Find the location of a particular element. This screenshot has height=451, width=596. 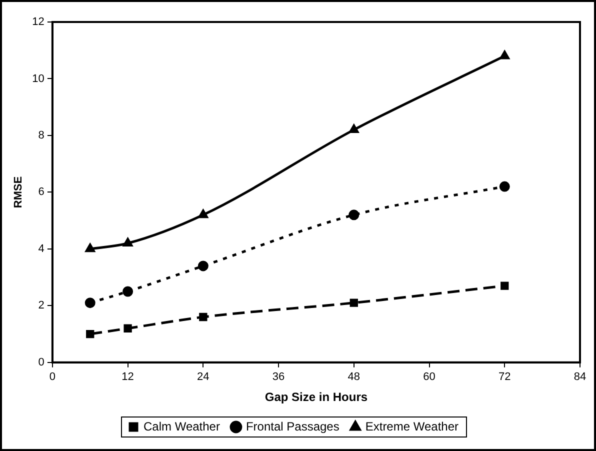

y-tick-label: 6 is located at coordinates (41, 192).